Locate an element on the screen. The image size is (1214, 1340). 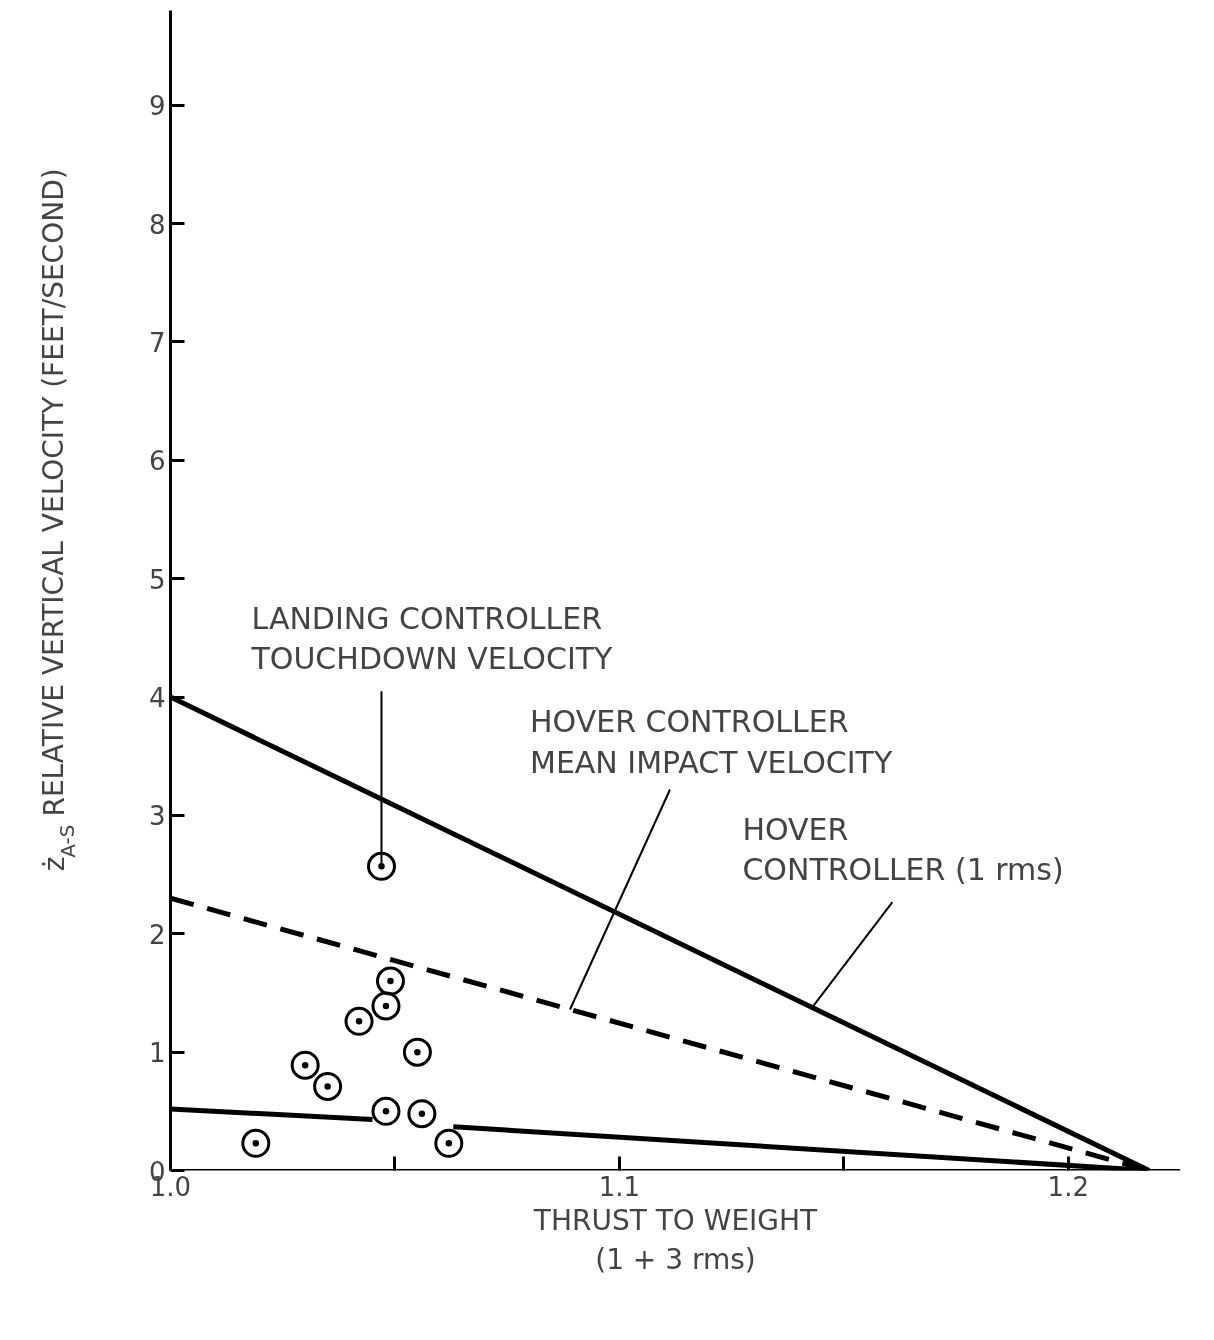
x-tick-label: 1.1 is located at coordinates (619, 1186).